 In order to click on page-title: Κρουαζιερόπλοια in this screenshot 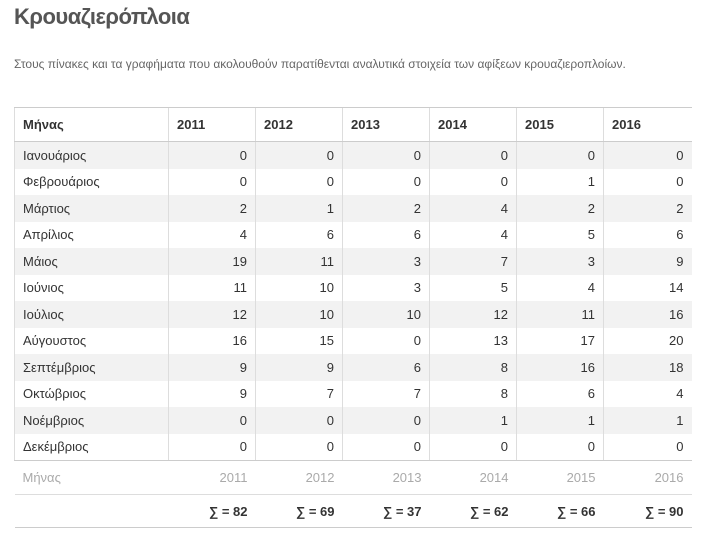, I will do `click(102, 16)`.